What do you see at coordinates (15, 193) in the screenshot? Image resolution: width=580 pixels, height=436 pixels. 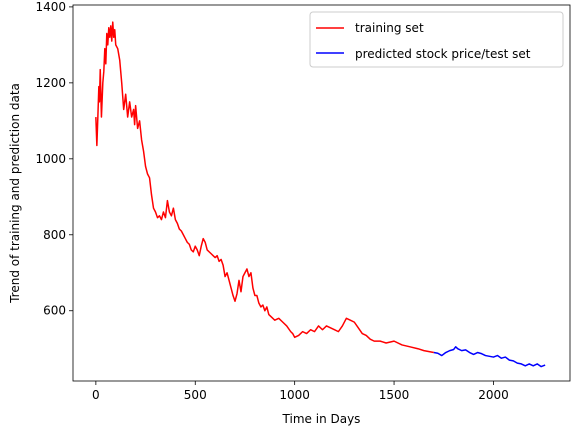 I see `y-axis-label: Trend of training and prediction data` at bounding box center [15, 193].